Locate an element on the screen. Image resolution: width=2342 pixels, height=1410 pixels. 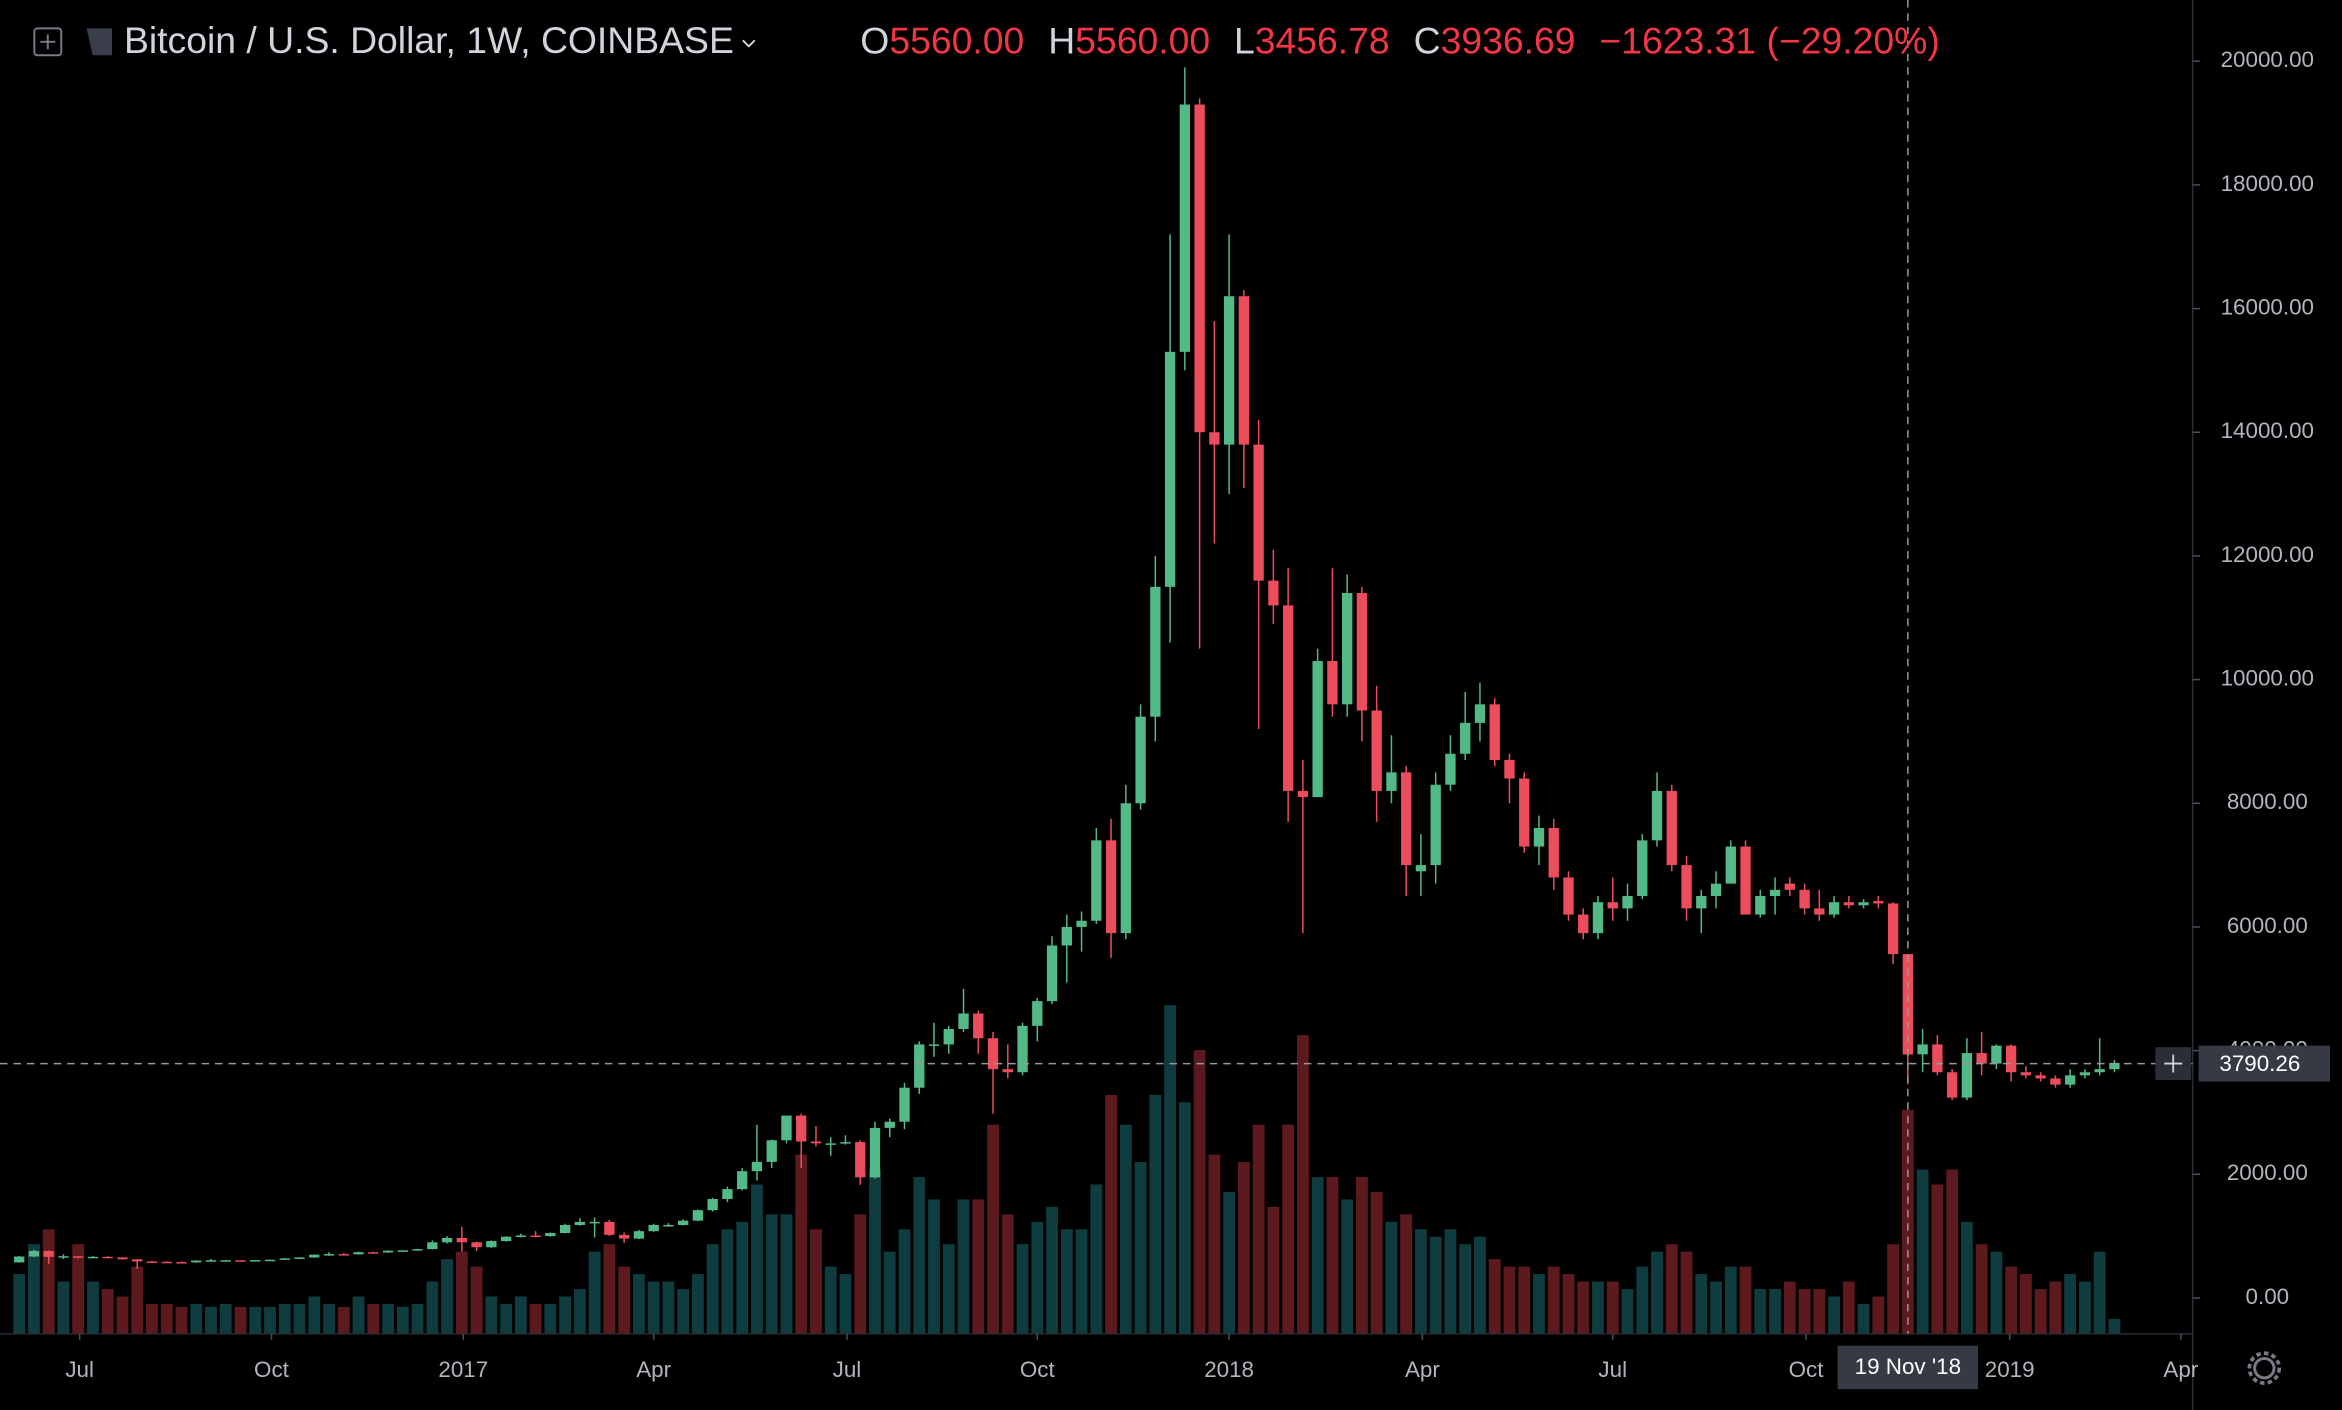
legend-key: O is located at coordinates (874, 40).